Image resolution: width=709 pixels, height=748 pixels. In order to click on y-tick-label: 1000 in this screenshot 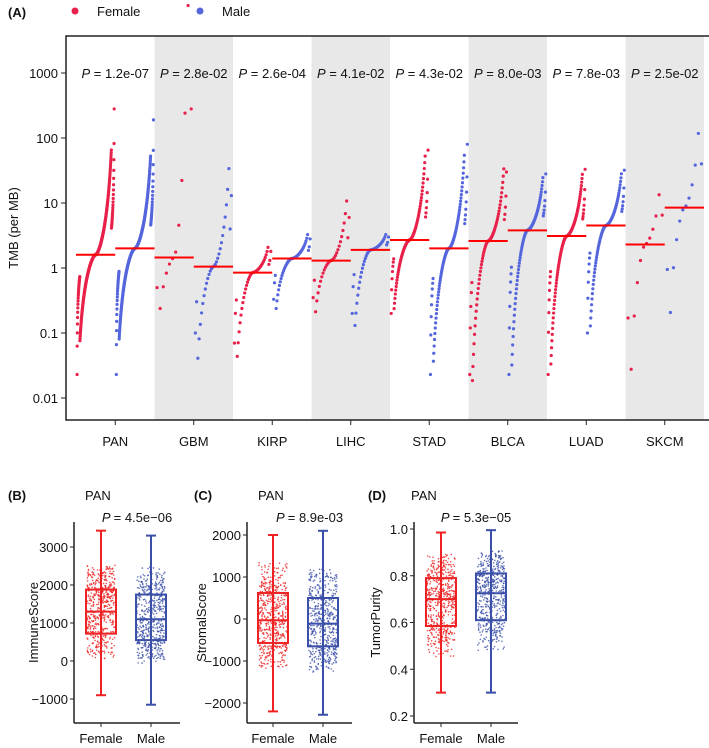, I will do `click(226, 577)`.